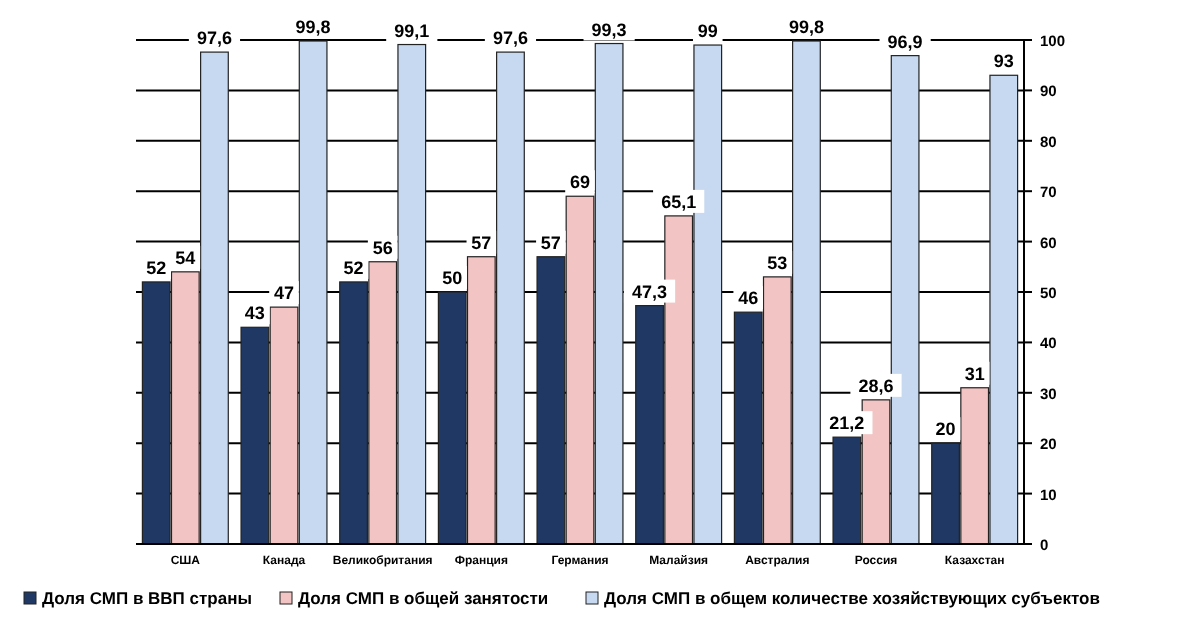 The image size is (1200, 618). What do you see at coordinates (974, 373) in the screenshot?
I see `data-label: 31` at bounding box center [974, 373].